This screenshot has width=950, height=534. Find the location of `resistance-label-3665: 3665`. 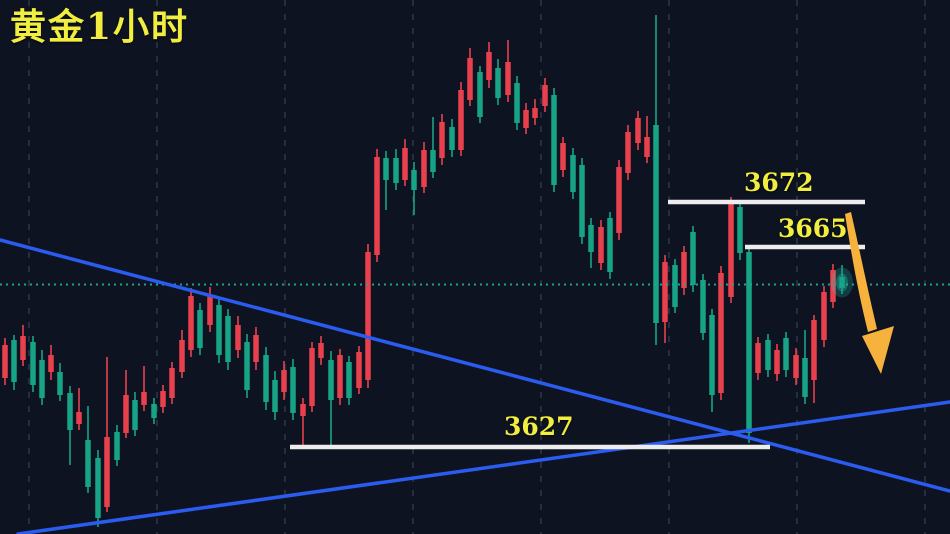

resistance-label-3665: 3665 is located at coordinates (813, 228).